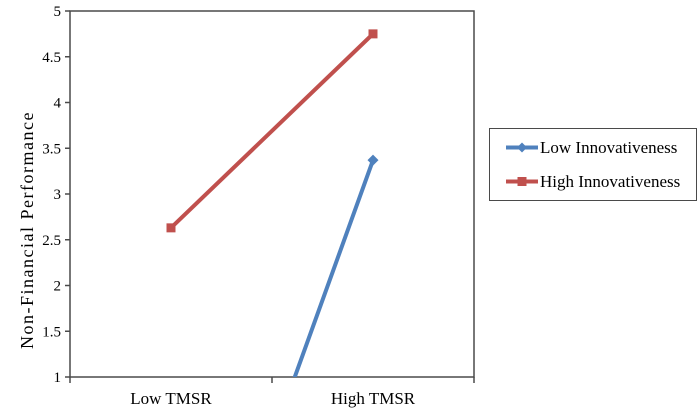 Image resolution: width=700 pixels, height=417 pixels. Describe the element at coordinates (272, 131) in the screenshot. I see `series-line-high-innovativeness` at that location.